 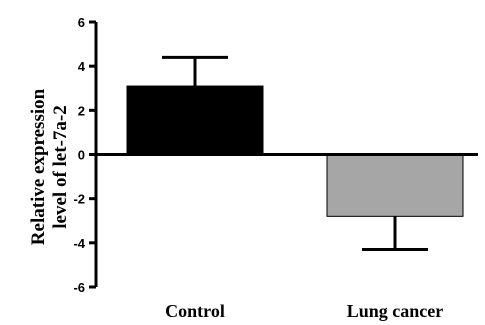 I want to click on y-axis-title: Relative expression level of let-7a-2, so click(x=49, y=166).